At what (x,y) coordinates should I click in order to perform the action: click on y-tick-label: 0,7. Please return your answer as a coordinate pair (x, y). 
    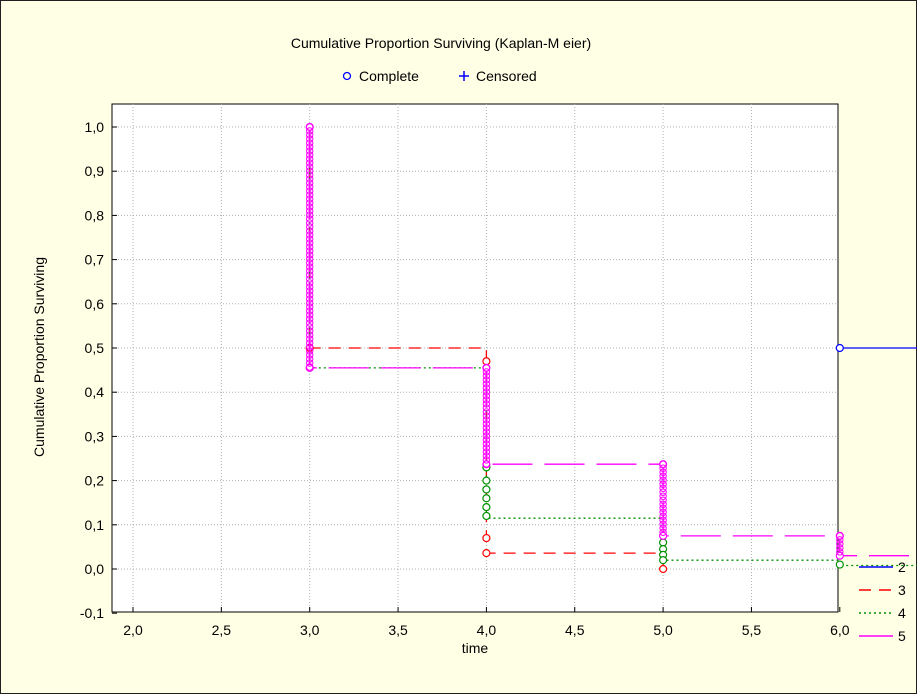
    Looking at the image, I should click on (95, 260).